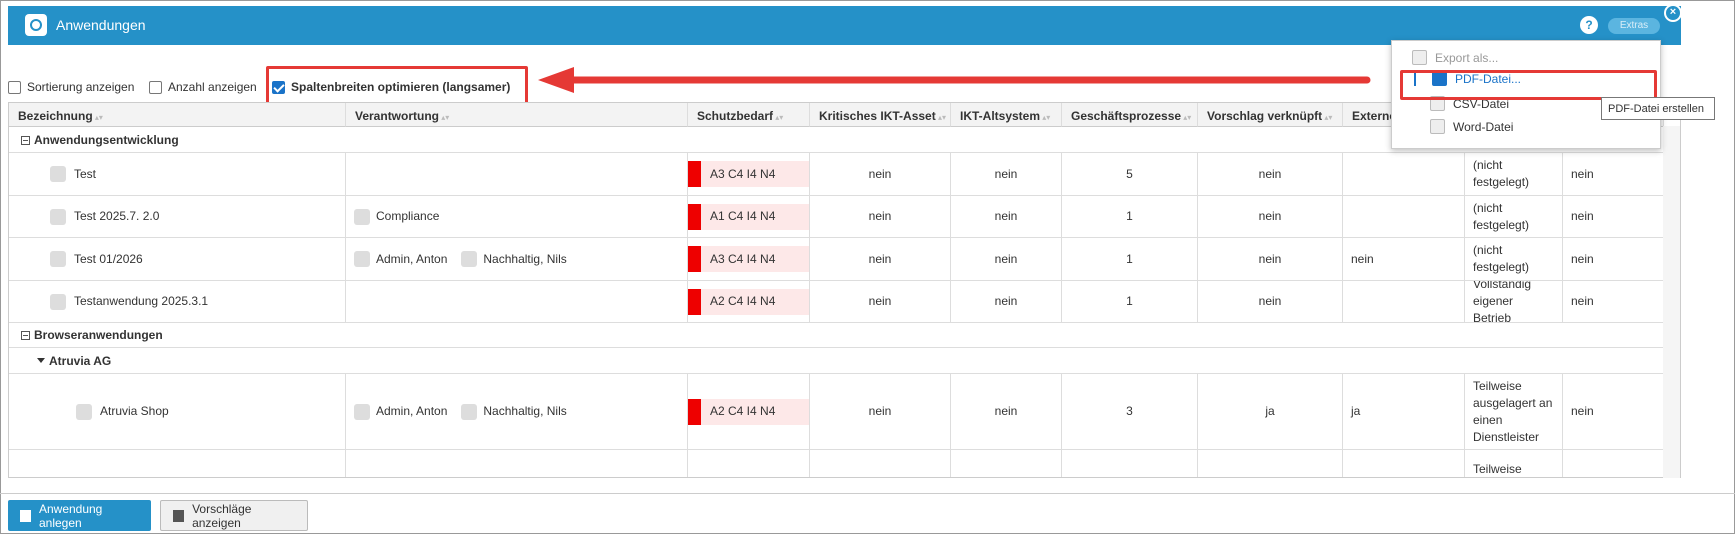  What do you see at coordinates (1673, 13) in the screenshot?
I see `close-button: ×` at bounding box center [1673, 13].